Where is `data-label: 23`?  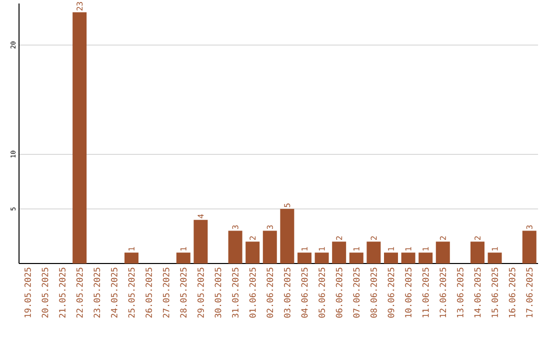
data-label: 23 is located at coordinates (79, 6).